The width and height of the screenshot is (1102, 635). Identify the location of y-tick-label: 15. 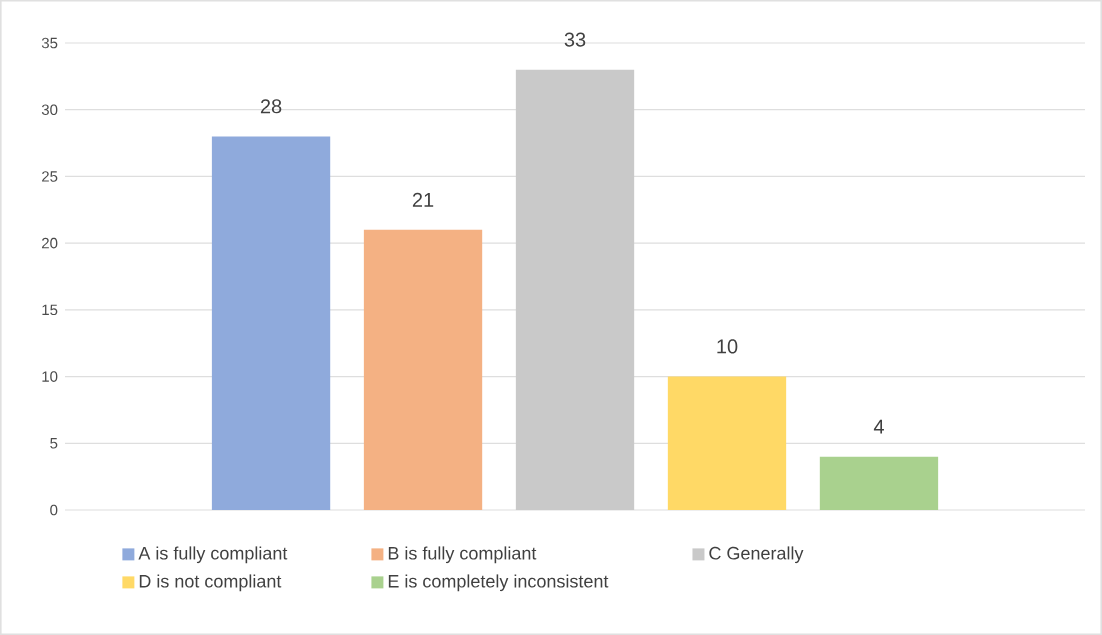
(50, 310).